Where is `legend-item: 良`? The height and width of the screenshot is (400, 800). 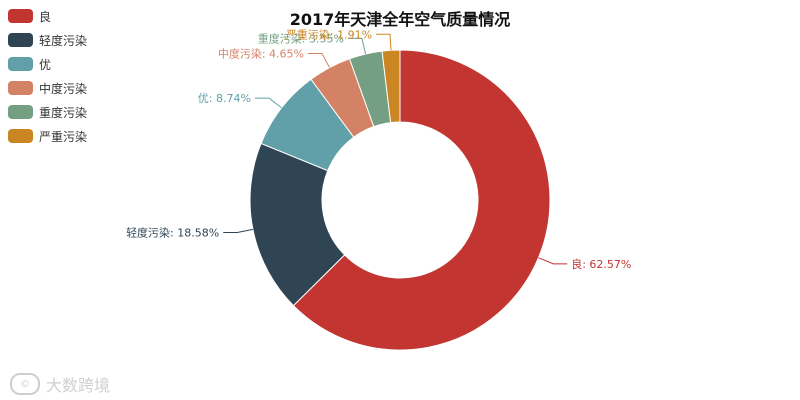 legend-item: 良 is located at coordinates (47, 16).